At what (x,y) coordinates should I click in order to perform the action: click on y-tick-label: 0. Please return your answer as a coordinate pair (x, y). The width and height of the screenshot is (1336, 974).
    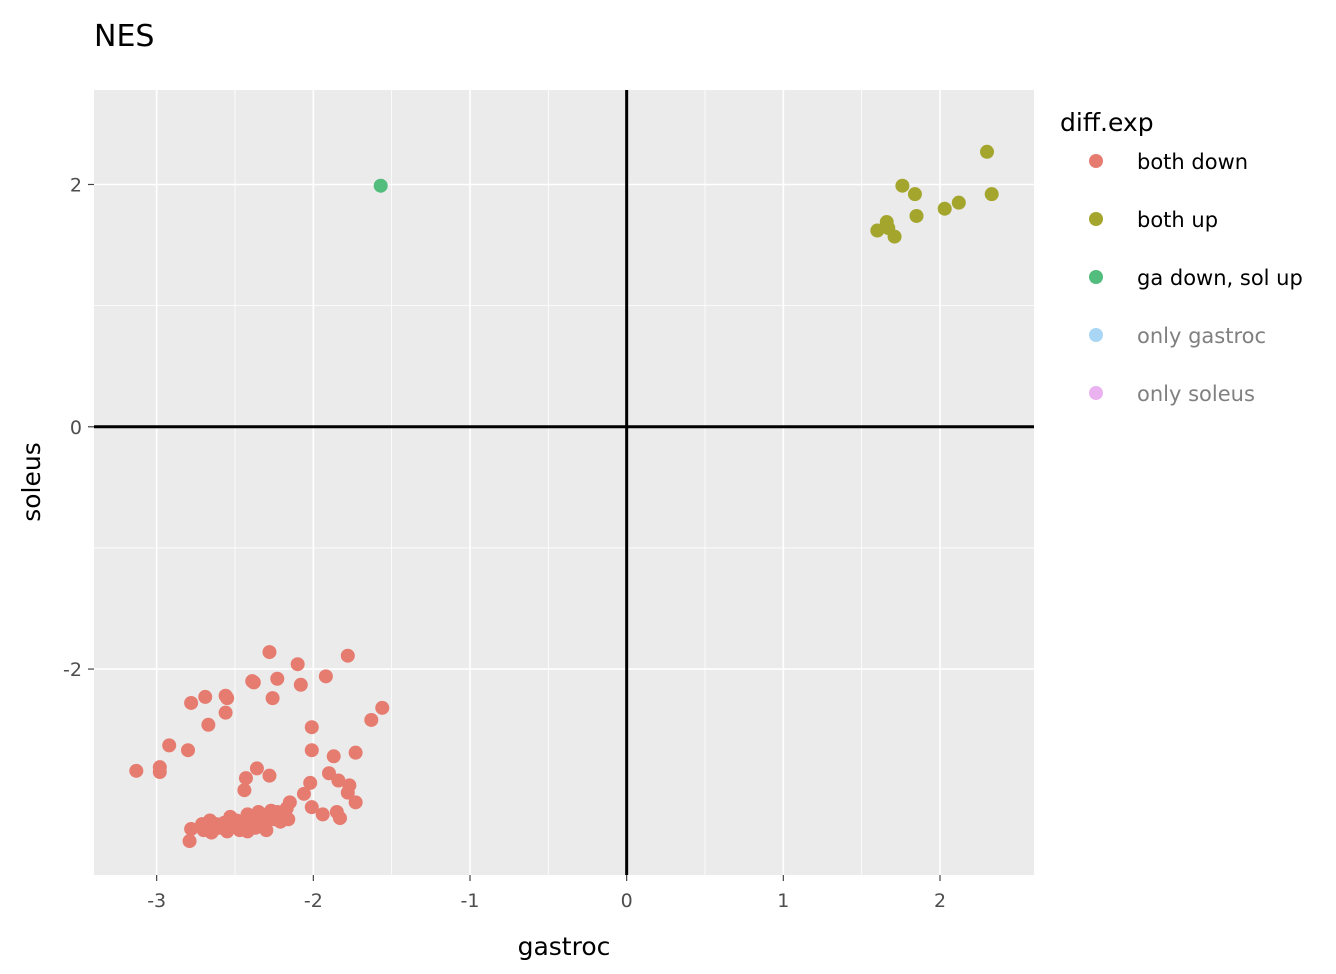
    Looking at the image, I should click on (76, 428).